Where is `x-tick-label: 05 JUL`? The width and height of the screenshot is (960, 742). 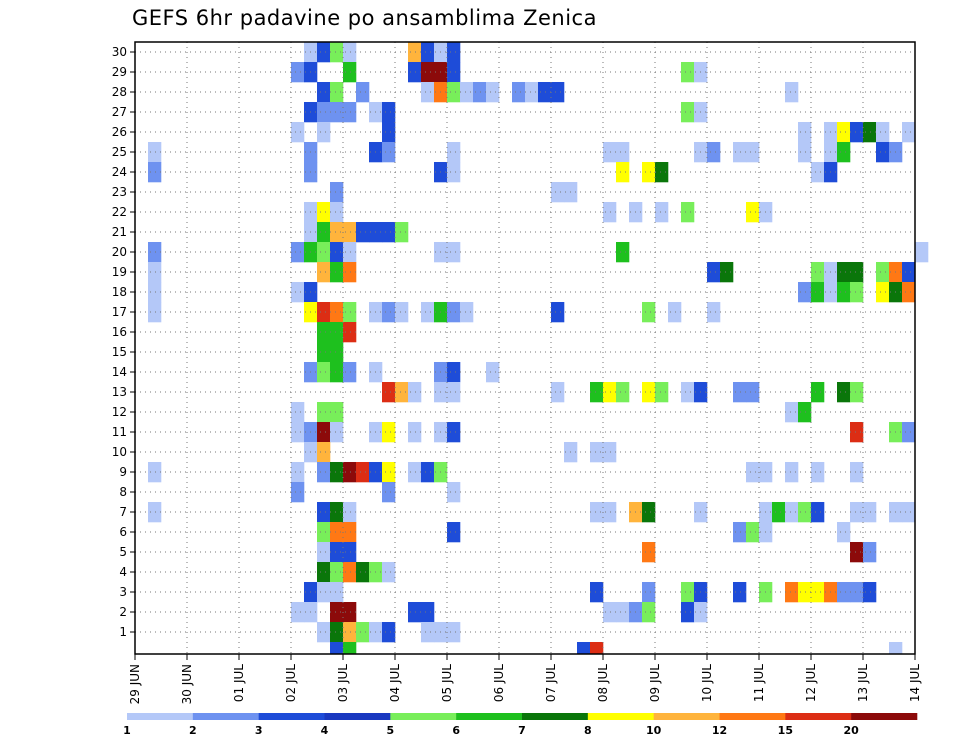
x-tick-label: 05 JUL is located at coordinates (447, 683).